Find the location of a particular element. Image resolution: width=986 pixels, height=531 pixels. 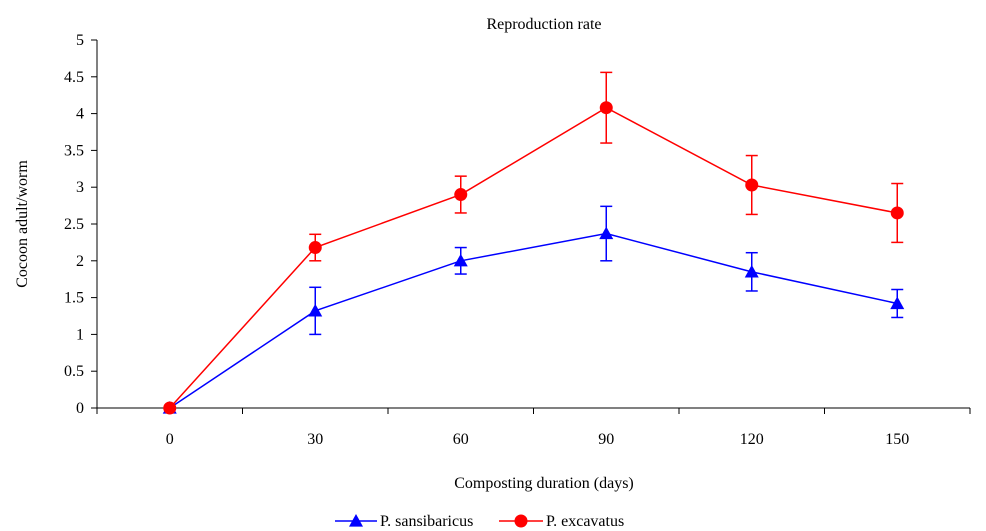

y-tick-label: 2.5 is located at coordinates (74, 224).